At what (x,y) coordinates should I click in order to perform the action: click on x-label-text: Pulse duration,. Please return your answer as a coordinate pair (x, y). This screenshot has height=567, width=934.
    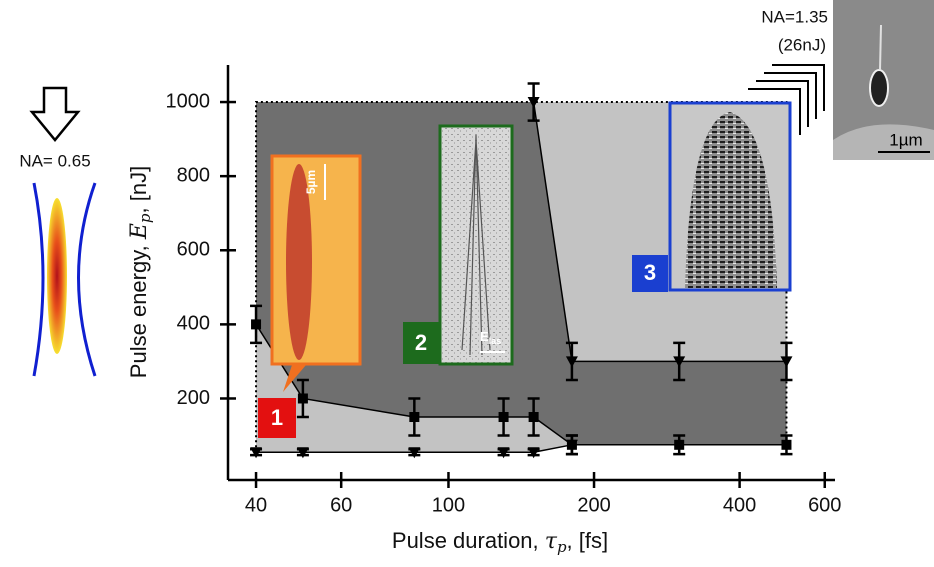
    Looking at the image, I should click on (468, 540).